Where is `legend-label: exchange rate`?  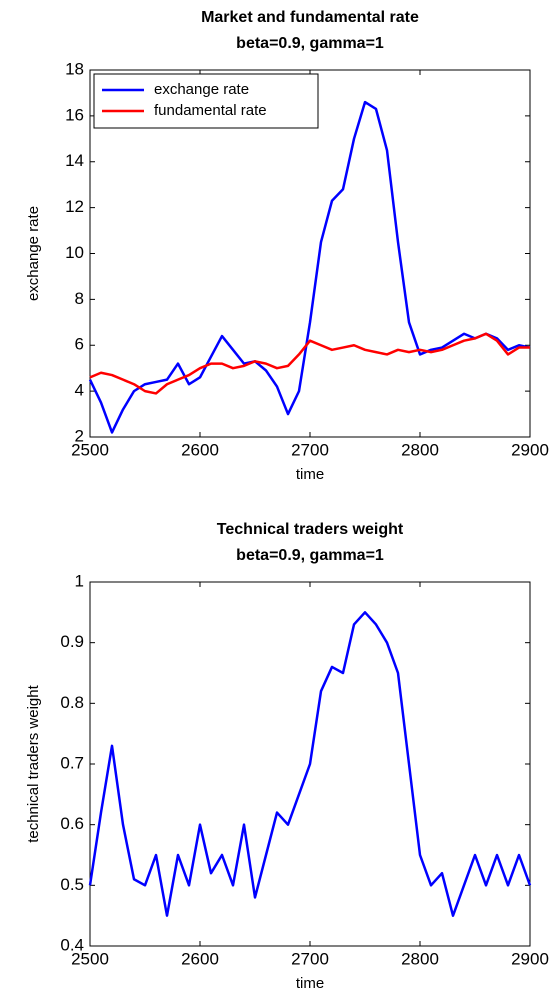
legend-label: exchange rate is located at coordinates (201, 89).